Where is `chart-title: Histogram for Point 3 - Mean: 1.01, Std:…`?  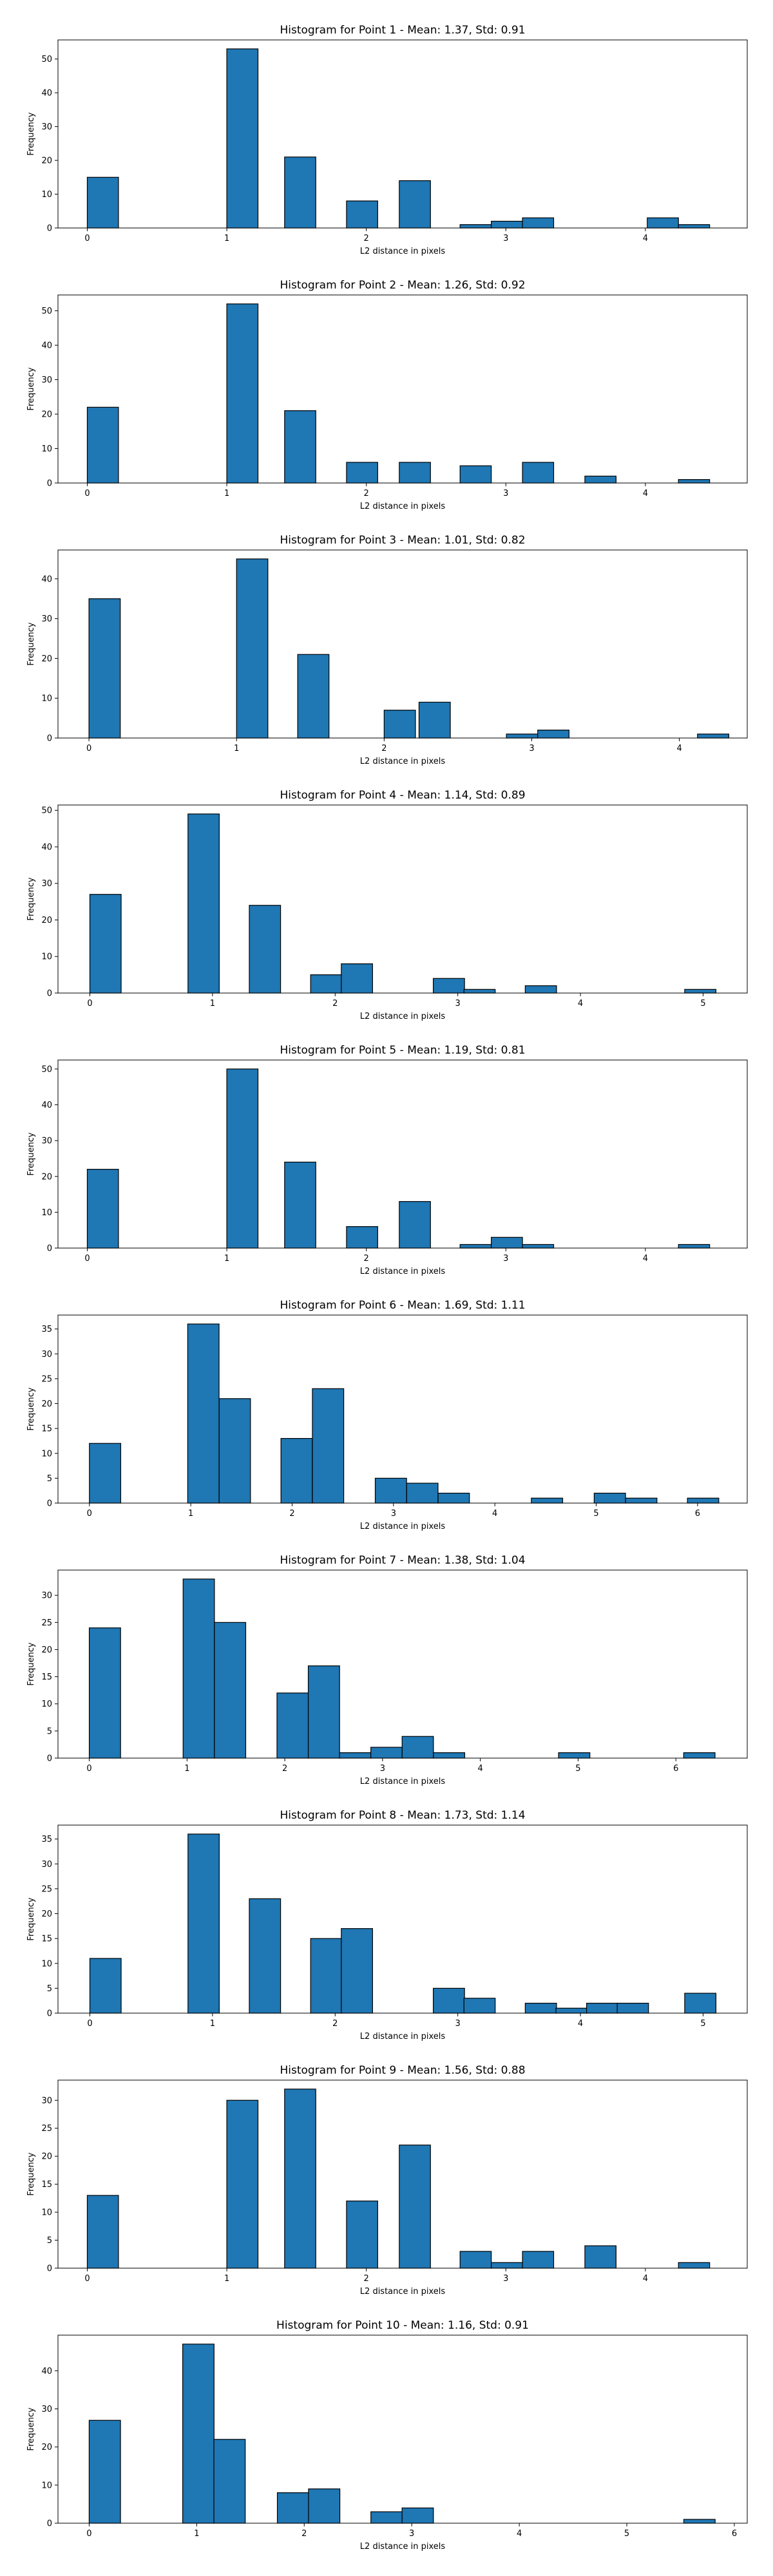
chart-title: Histogram for Point 3 - Mean: 1.01, Std:… is located at coordinates (402, 540).